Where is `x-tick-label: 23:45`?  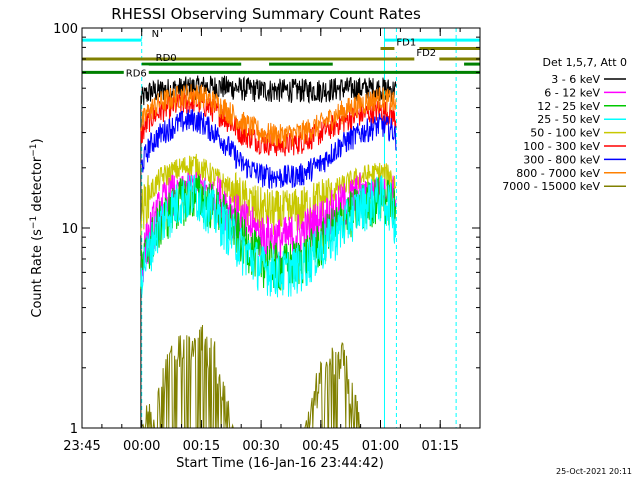
x-tick-label: 23:45 is located at coordinates (81, 446).